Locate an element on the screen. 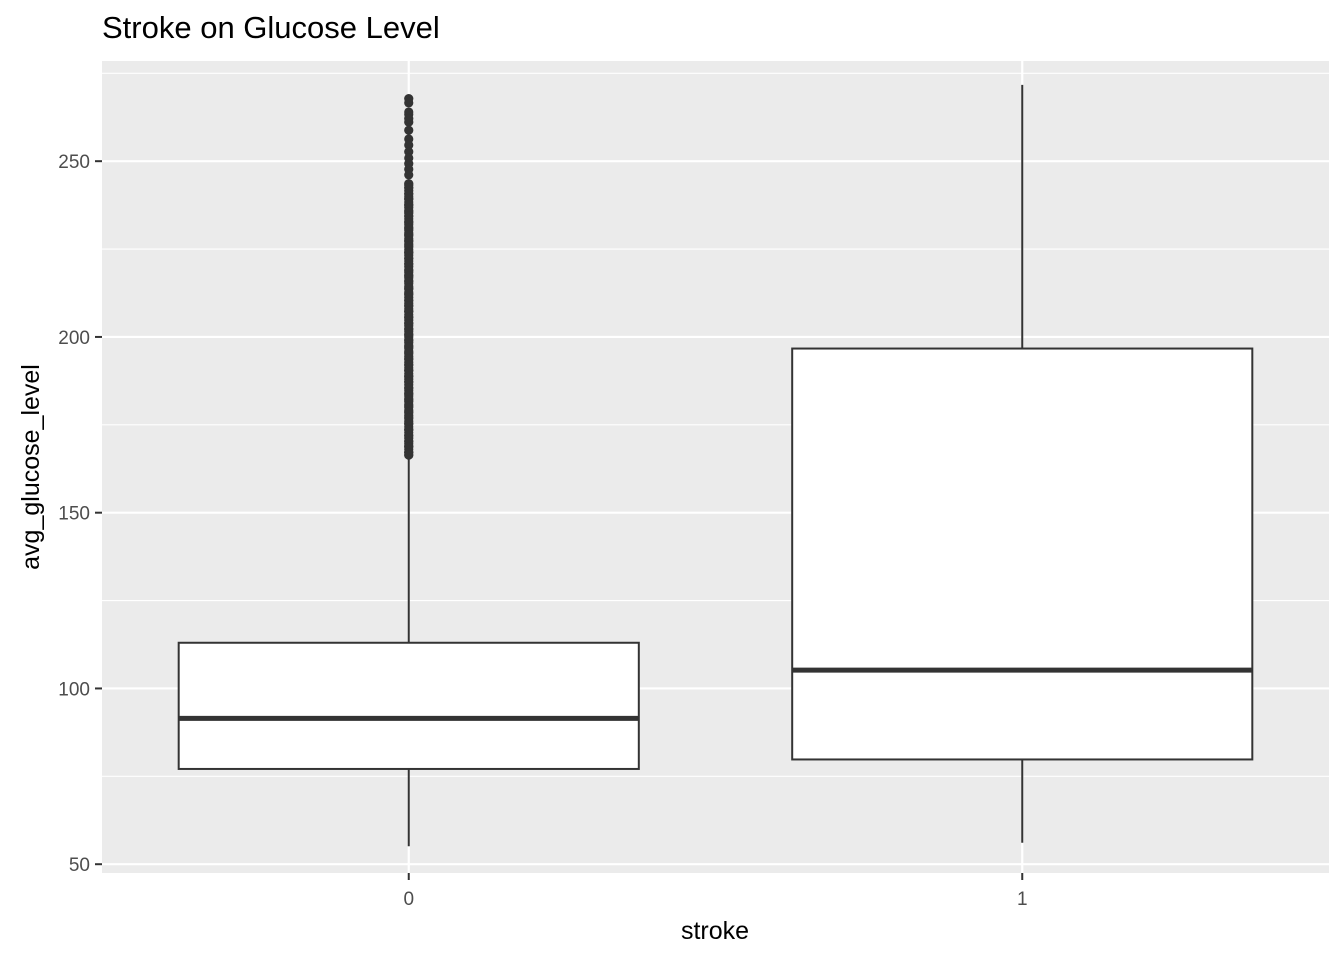 Image resolution: width=1344 pixels, height=960 pixels. y-tick-label: 150 is located at coordinates (74, 514).